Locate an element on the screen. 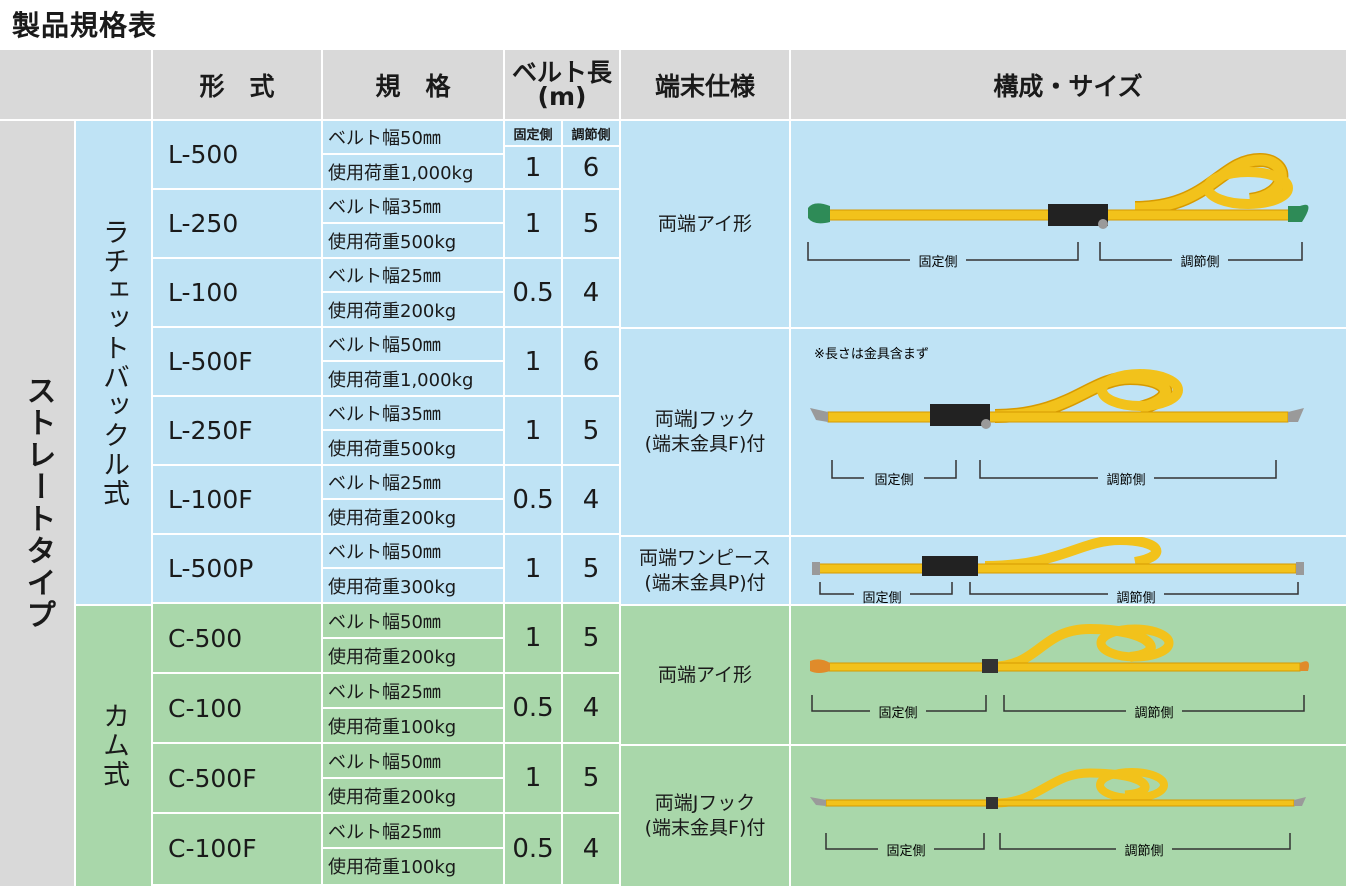 Image resolution: width=1346 pixels, height=886 pixels. group-straight-label: ストレートタイプ is located at coordinates (38, 503).